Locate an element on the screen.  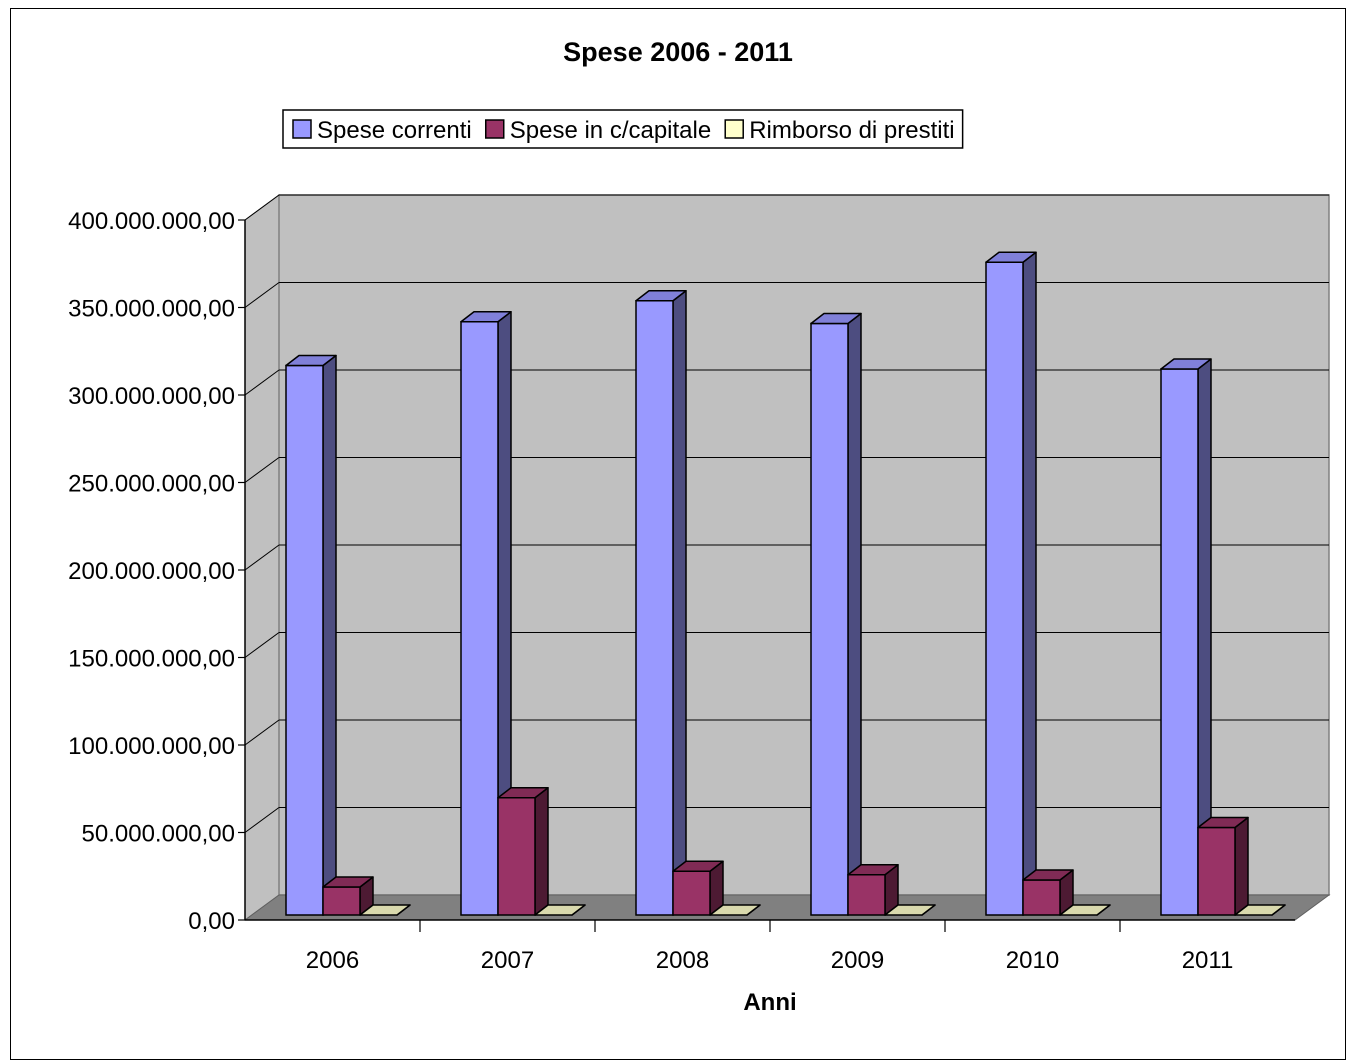
legend-label-spese-in-c-capitale: Spese in c/capitale is located at coordinates (610, 130).